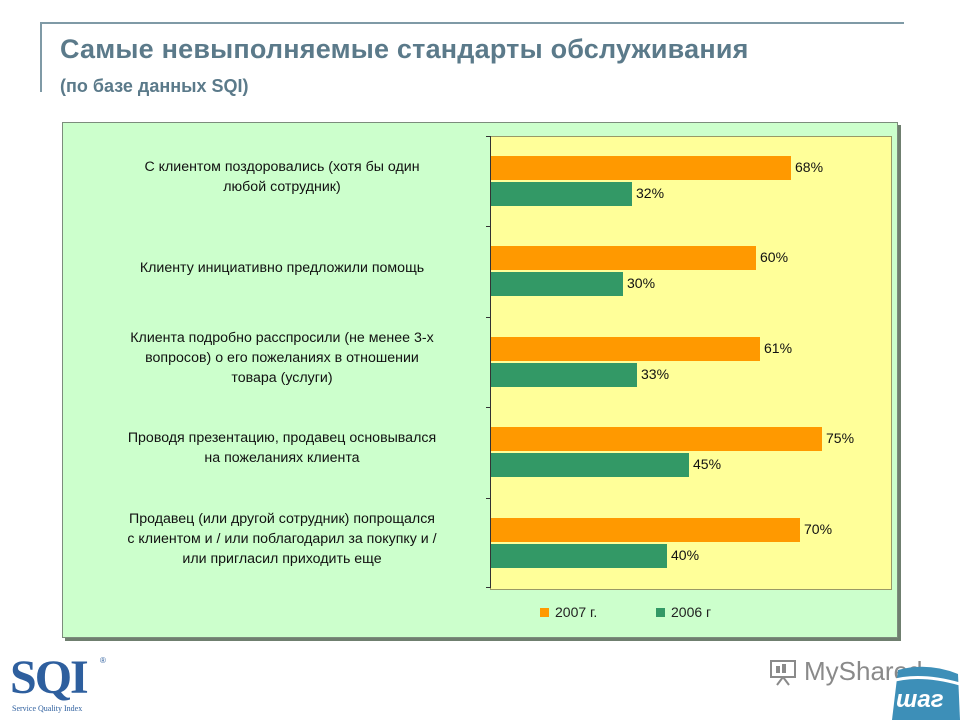 The height and width of the screenshot is (720, 960). What do you see at coordinates (282, 559) in the screenshot?
I see `category-label-line: или пригласил приходить еще` at bounding box center [282, 559].